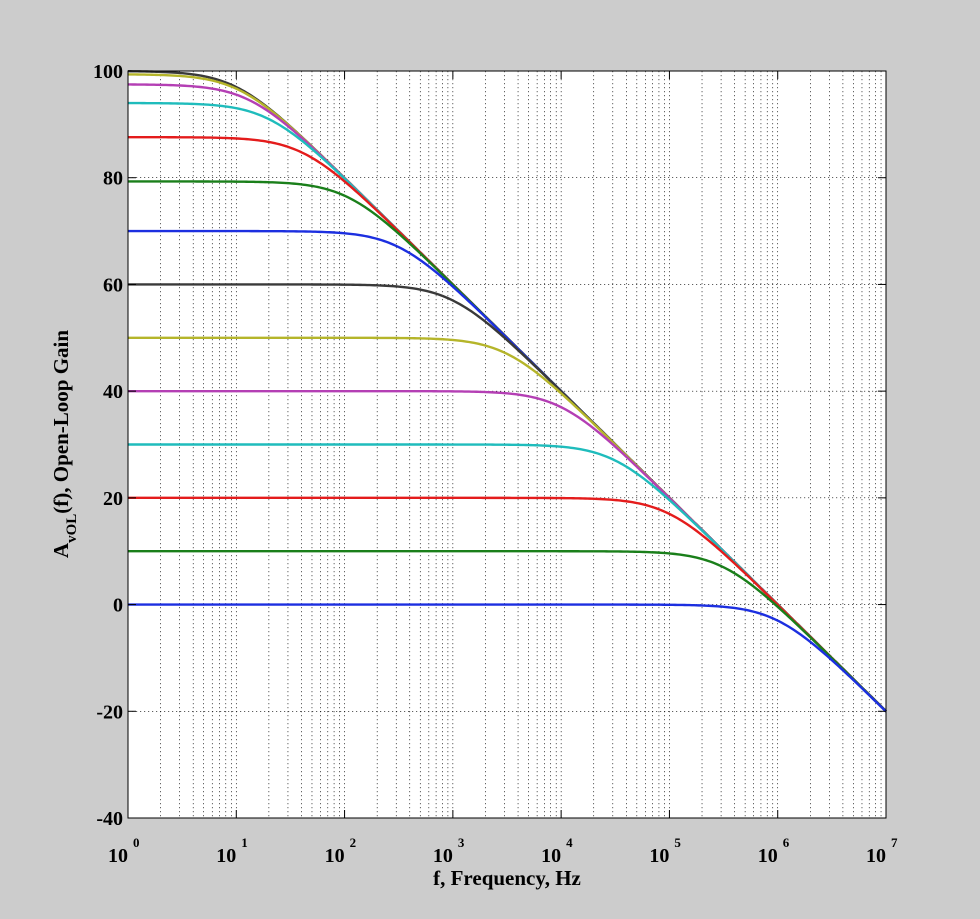  What do you see at coordinates (341, 851) in the screenshot?
I see `x-tick-label: 10²` at bounding box center [341, 851].